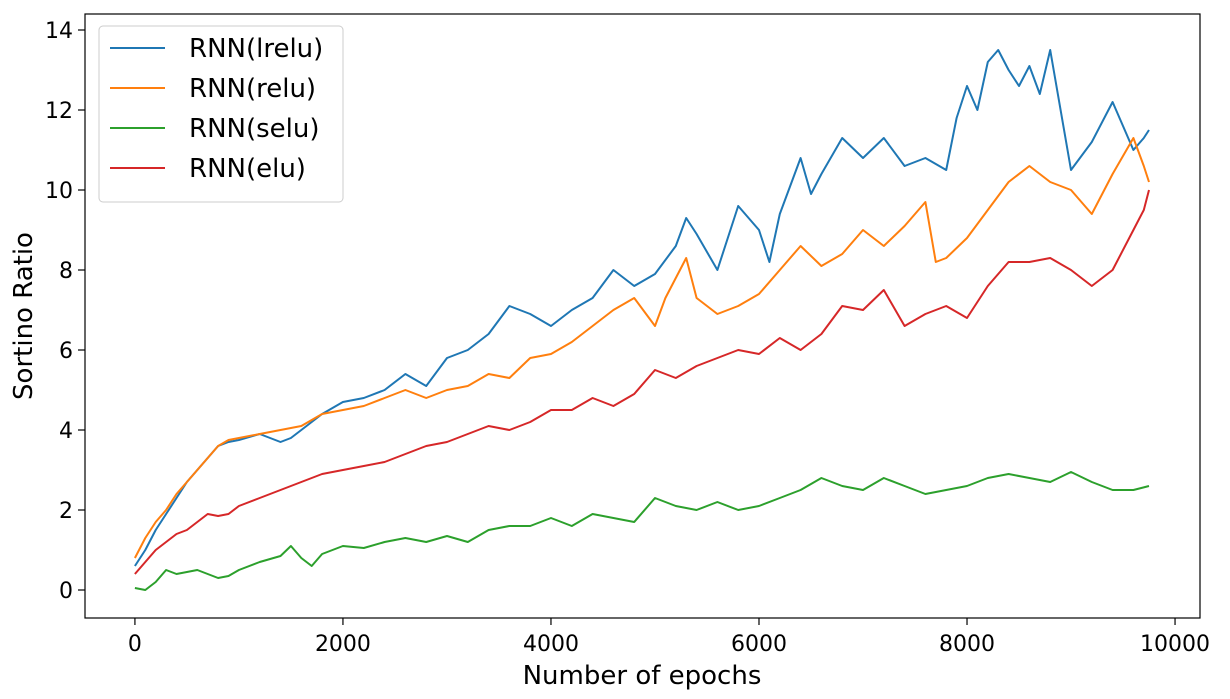 The image size is (1230, 699). Describe the element at coordinates (967, 644) in the screenshot. I see `x-tick-label: 8000` at that location.